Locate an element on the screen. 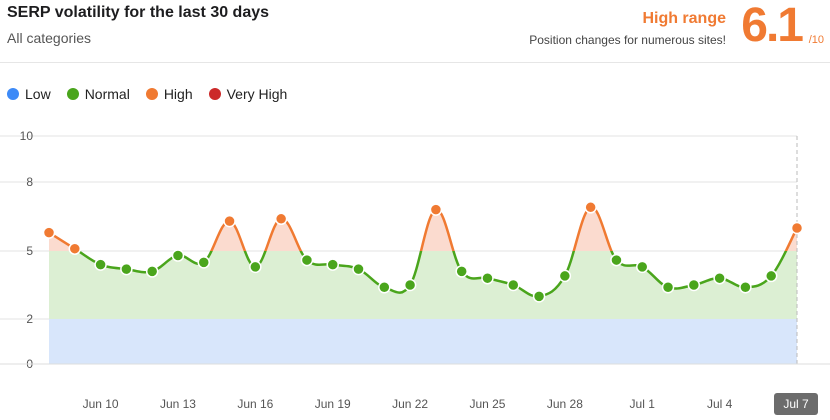 The height and width of the screenshot is (420, 830). x-tick-label-2: Jun 13 is located at coordinates (178, 404).